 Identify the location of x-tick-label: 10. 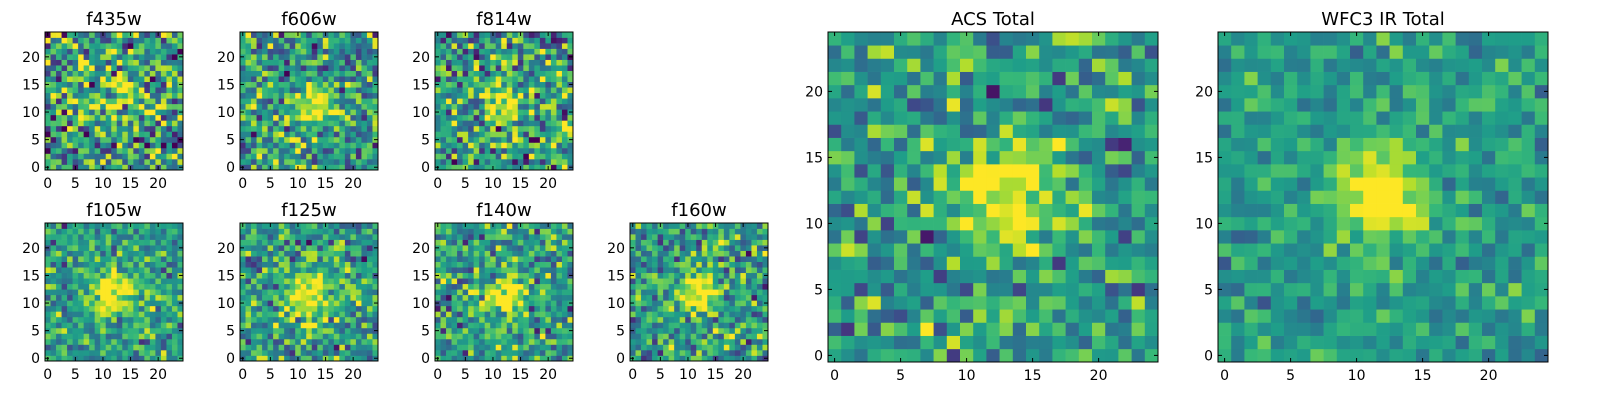
(103, 375).